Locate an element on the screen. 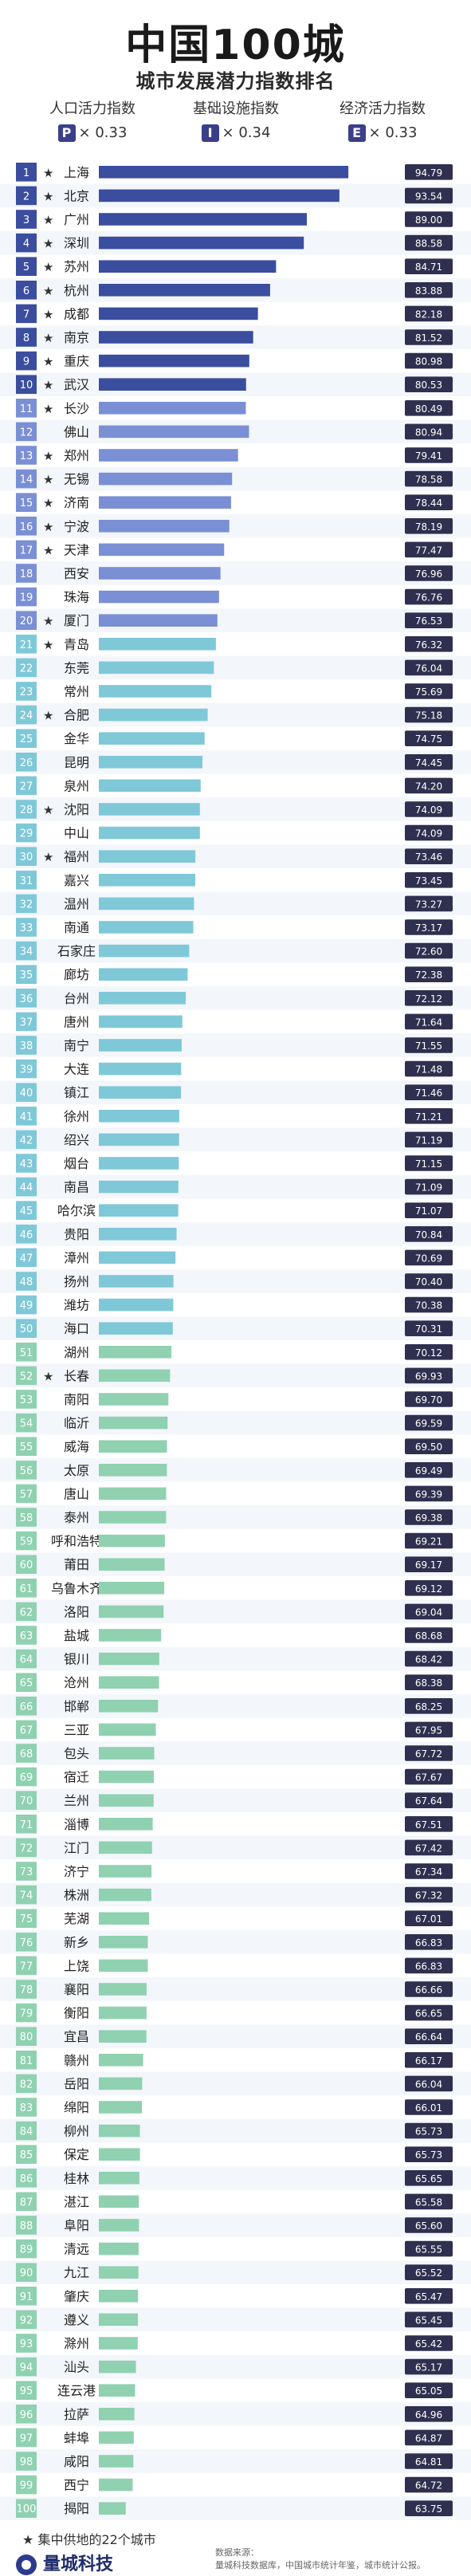  city-label: 柳州 is located at coordinates (76, 2131).